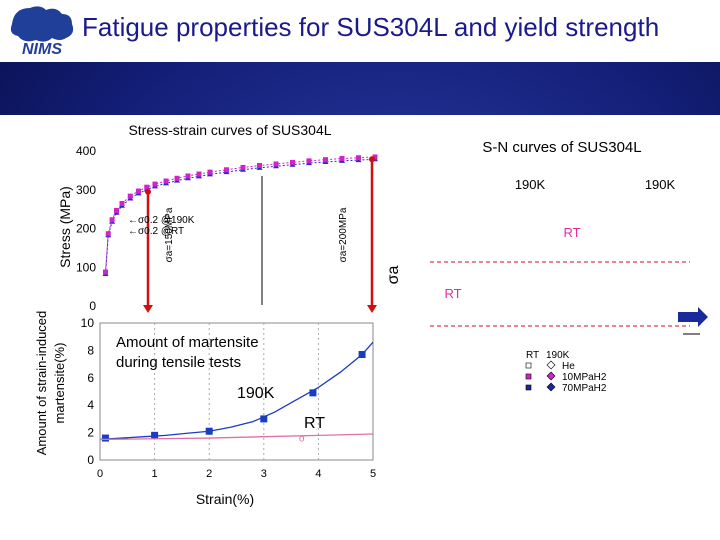  Describe the element at coordinates (59, 383) in the screenshot. I see `mart-y-axis-label-line2: martensite(%)` at that location.